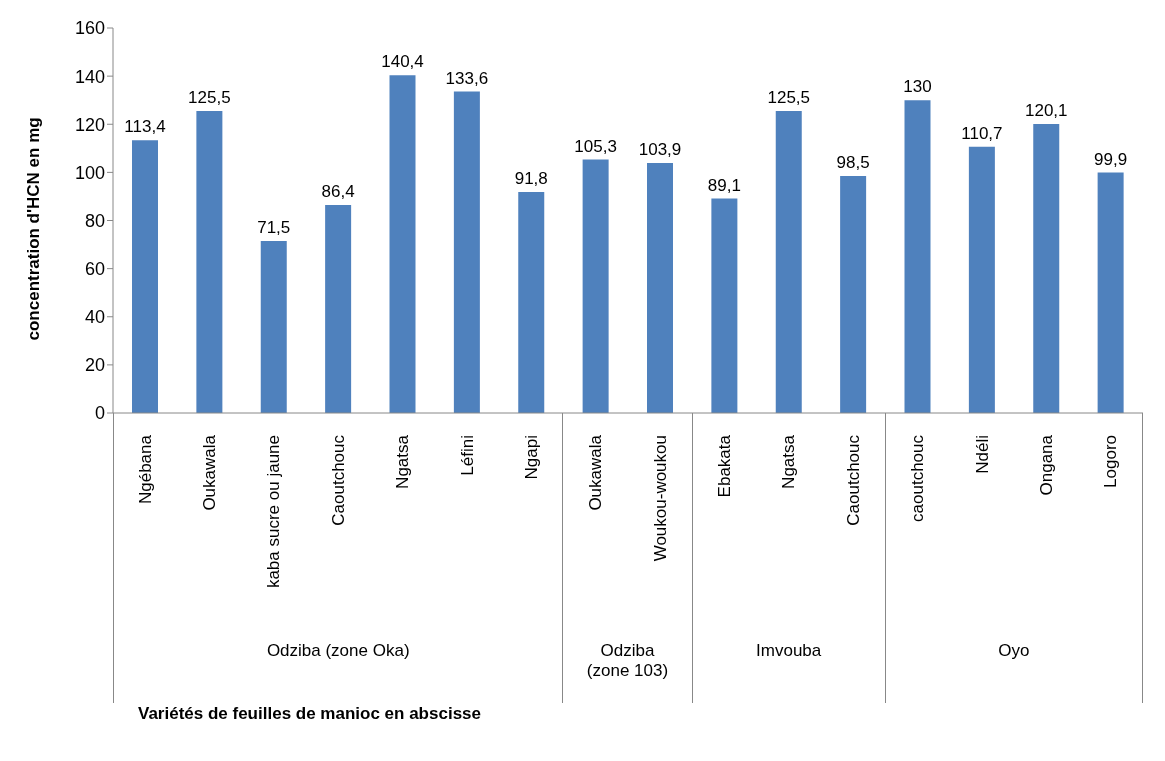 This screenshot has height=761, width=1165. Describe the element at coordinates (725, 466) in the screenshot. I see `x-tick-label: Ebakata` at that location.